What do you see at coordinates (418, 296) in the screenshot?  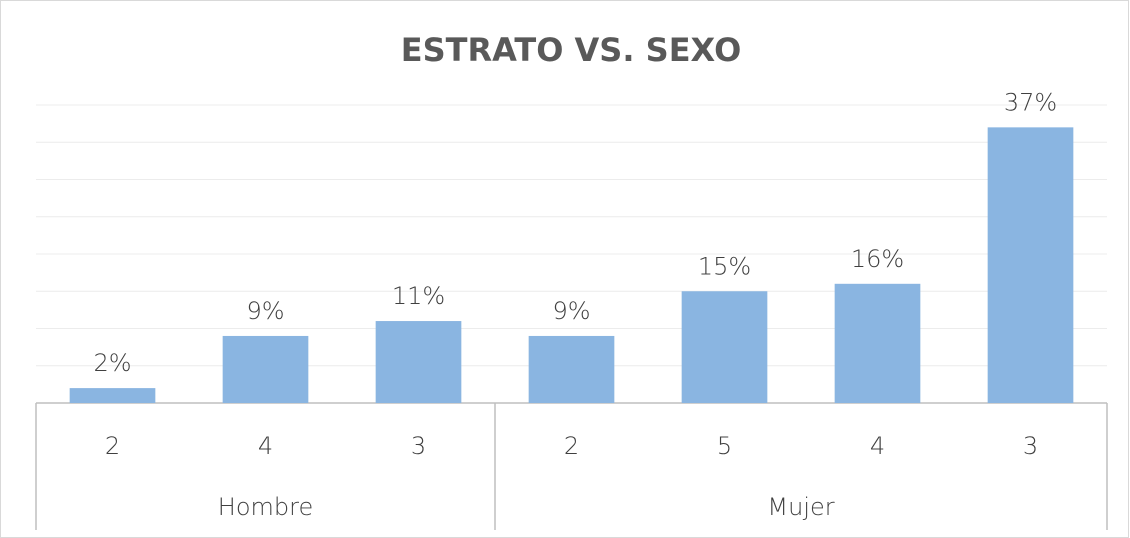 I see `value-label: 11%` at bounding box center [418, 296].